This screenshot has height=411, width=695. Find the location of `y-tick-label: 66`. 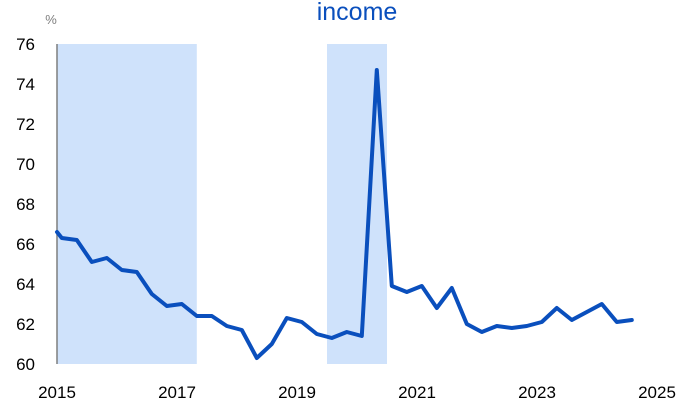

y-tick-label: 66 is located at coordinates (25, 244).